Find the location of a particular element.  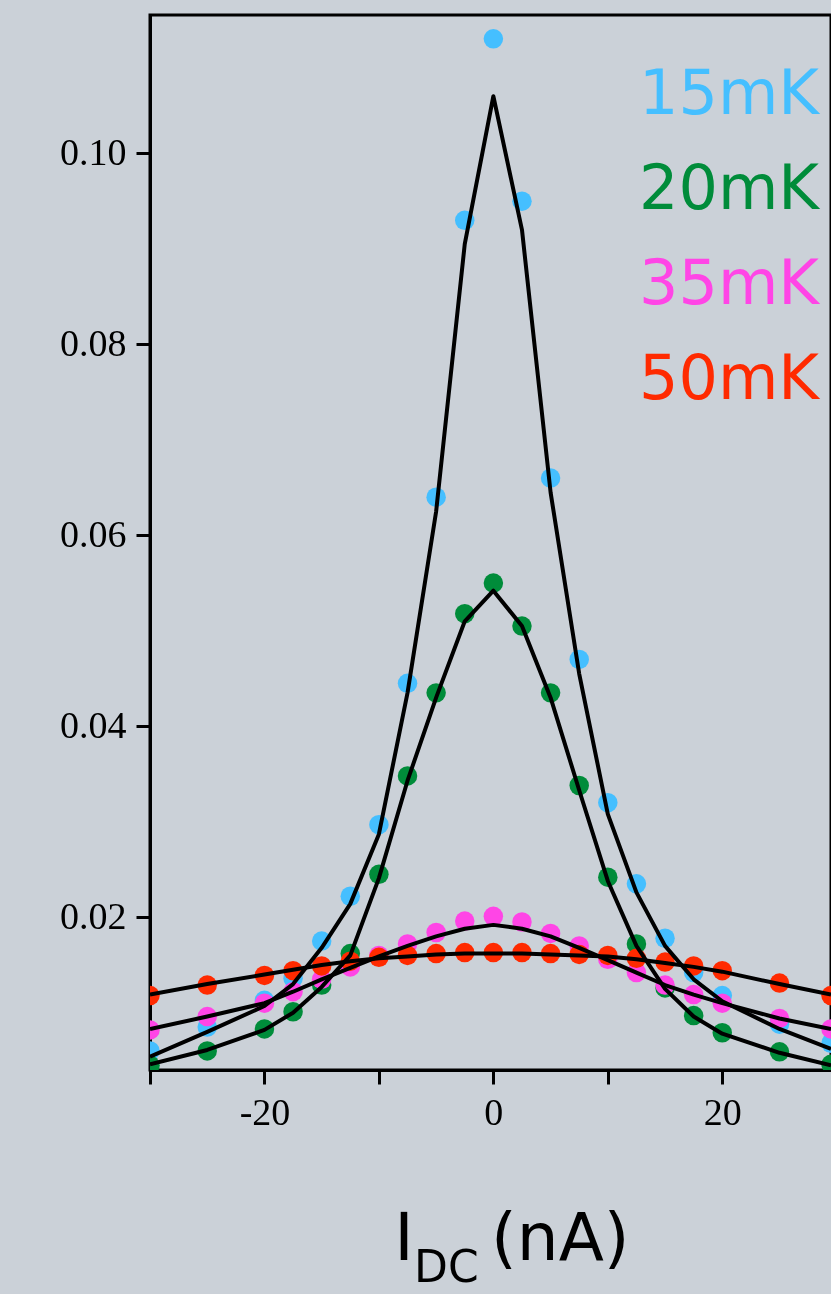

text: 50mK is located at coordinates (730, 377).